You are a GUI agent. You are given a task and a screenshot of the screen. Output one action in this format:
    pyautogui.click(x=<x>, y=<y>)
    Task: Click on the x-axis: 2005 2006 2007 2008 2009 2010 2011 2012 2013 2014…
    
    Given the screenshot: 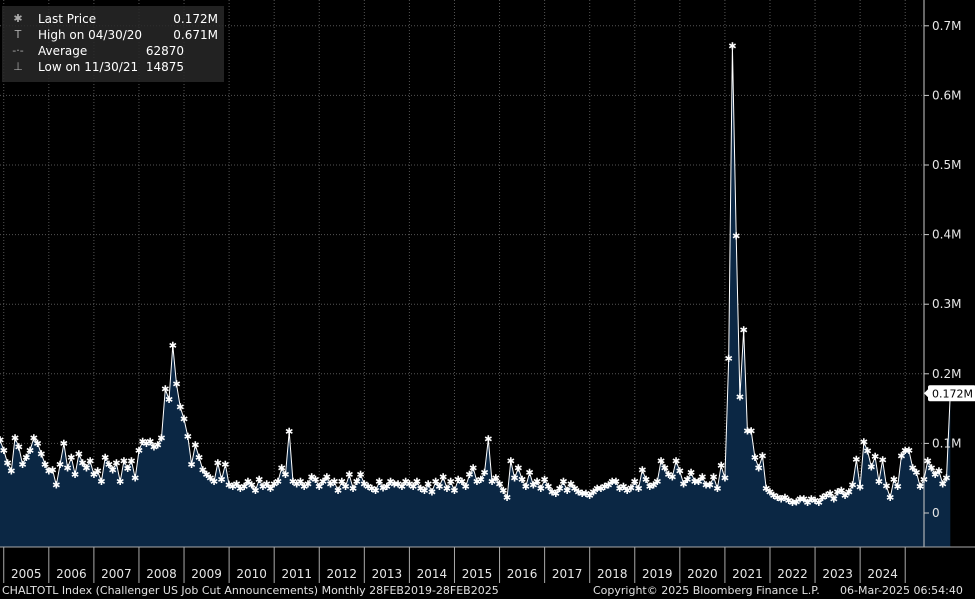 What is the action you would take?
    pyautogui.click(x=487, y=564)
    